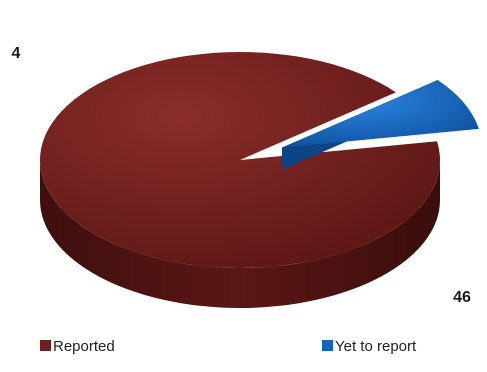 This screenshot has width=487, height=372. What do you see at coordinates (16, 53) in the screenshot?
I see `data-label-yet-to-report: 4` at bounding box center [16, 53].